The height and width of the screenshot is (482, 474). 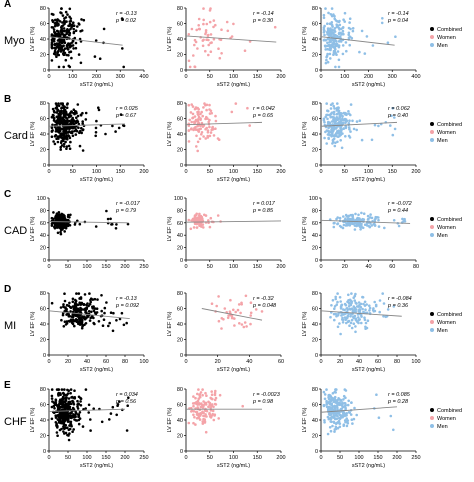 What do you see at coordinates (264, 109) in the screenshot?
I see `r-value: r = 0.042` at bounding box center [264, 109].